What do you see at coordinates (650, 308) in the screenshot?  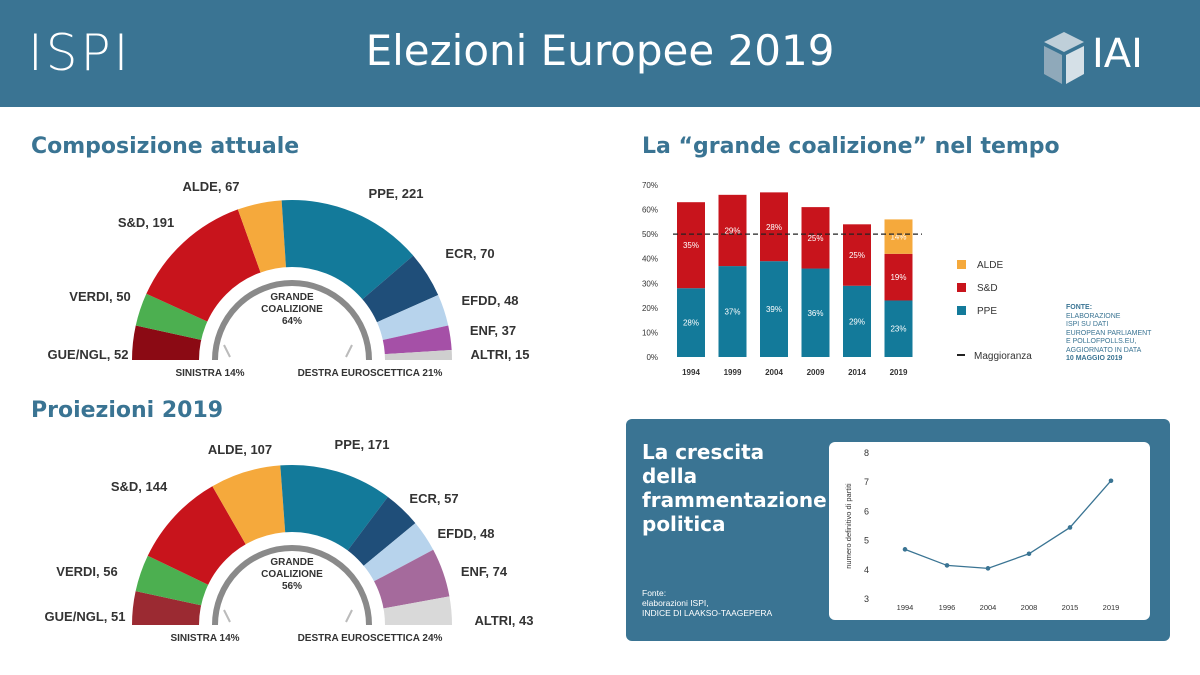 I see `y-tick-label: 20%` at bounding box center [650, 308].